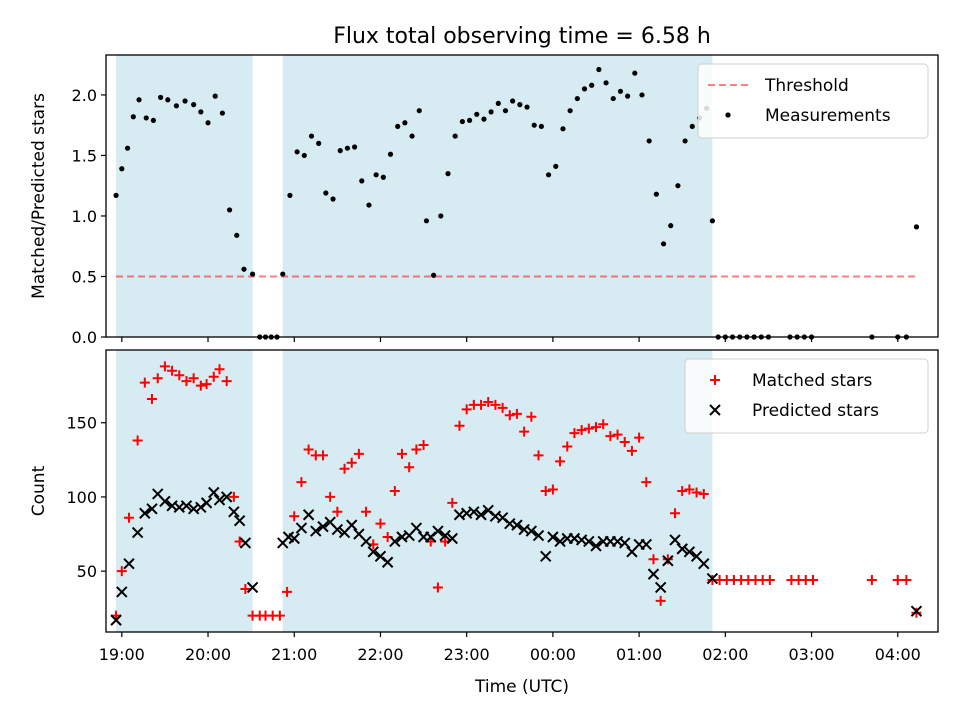 The image size is (960, 720). I want to click on legend-label: Measurements, so click(828, 116).